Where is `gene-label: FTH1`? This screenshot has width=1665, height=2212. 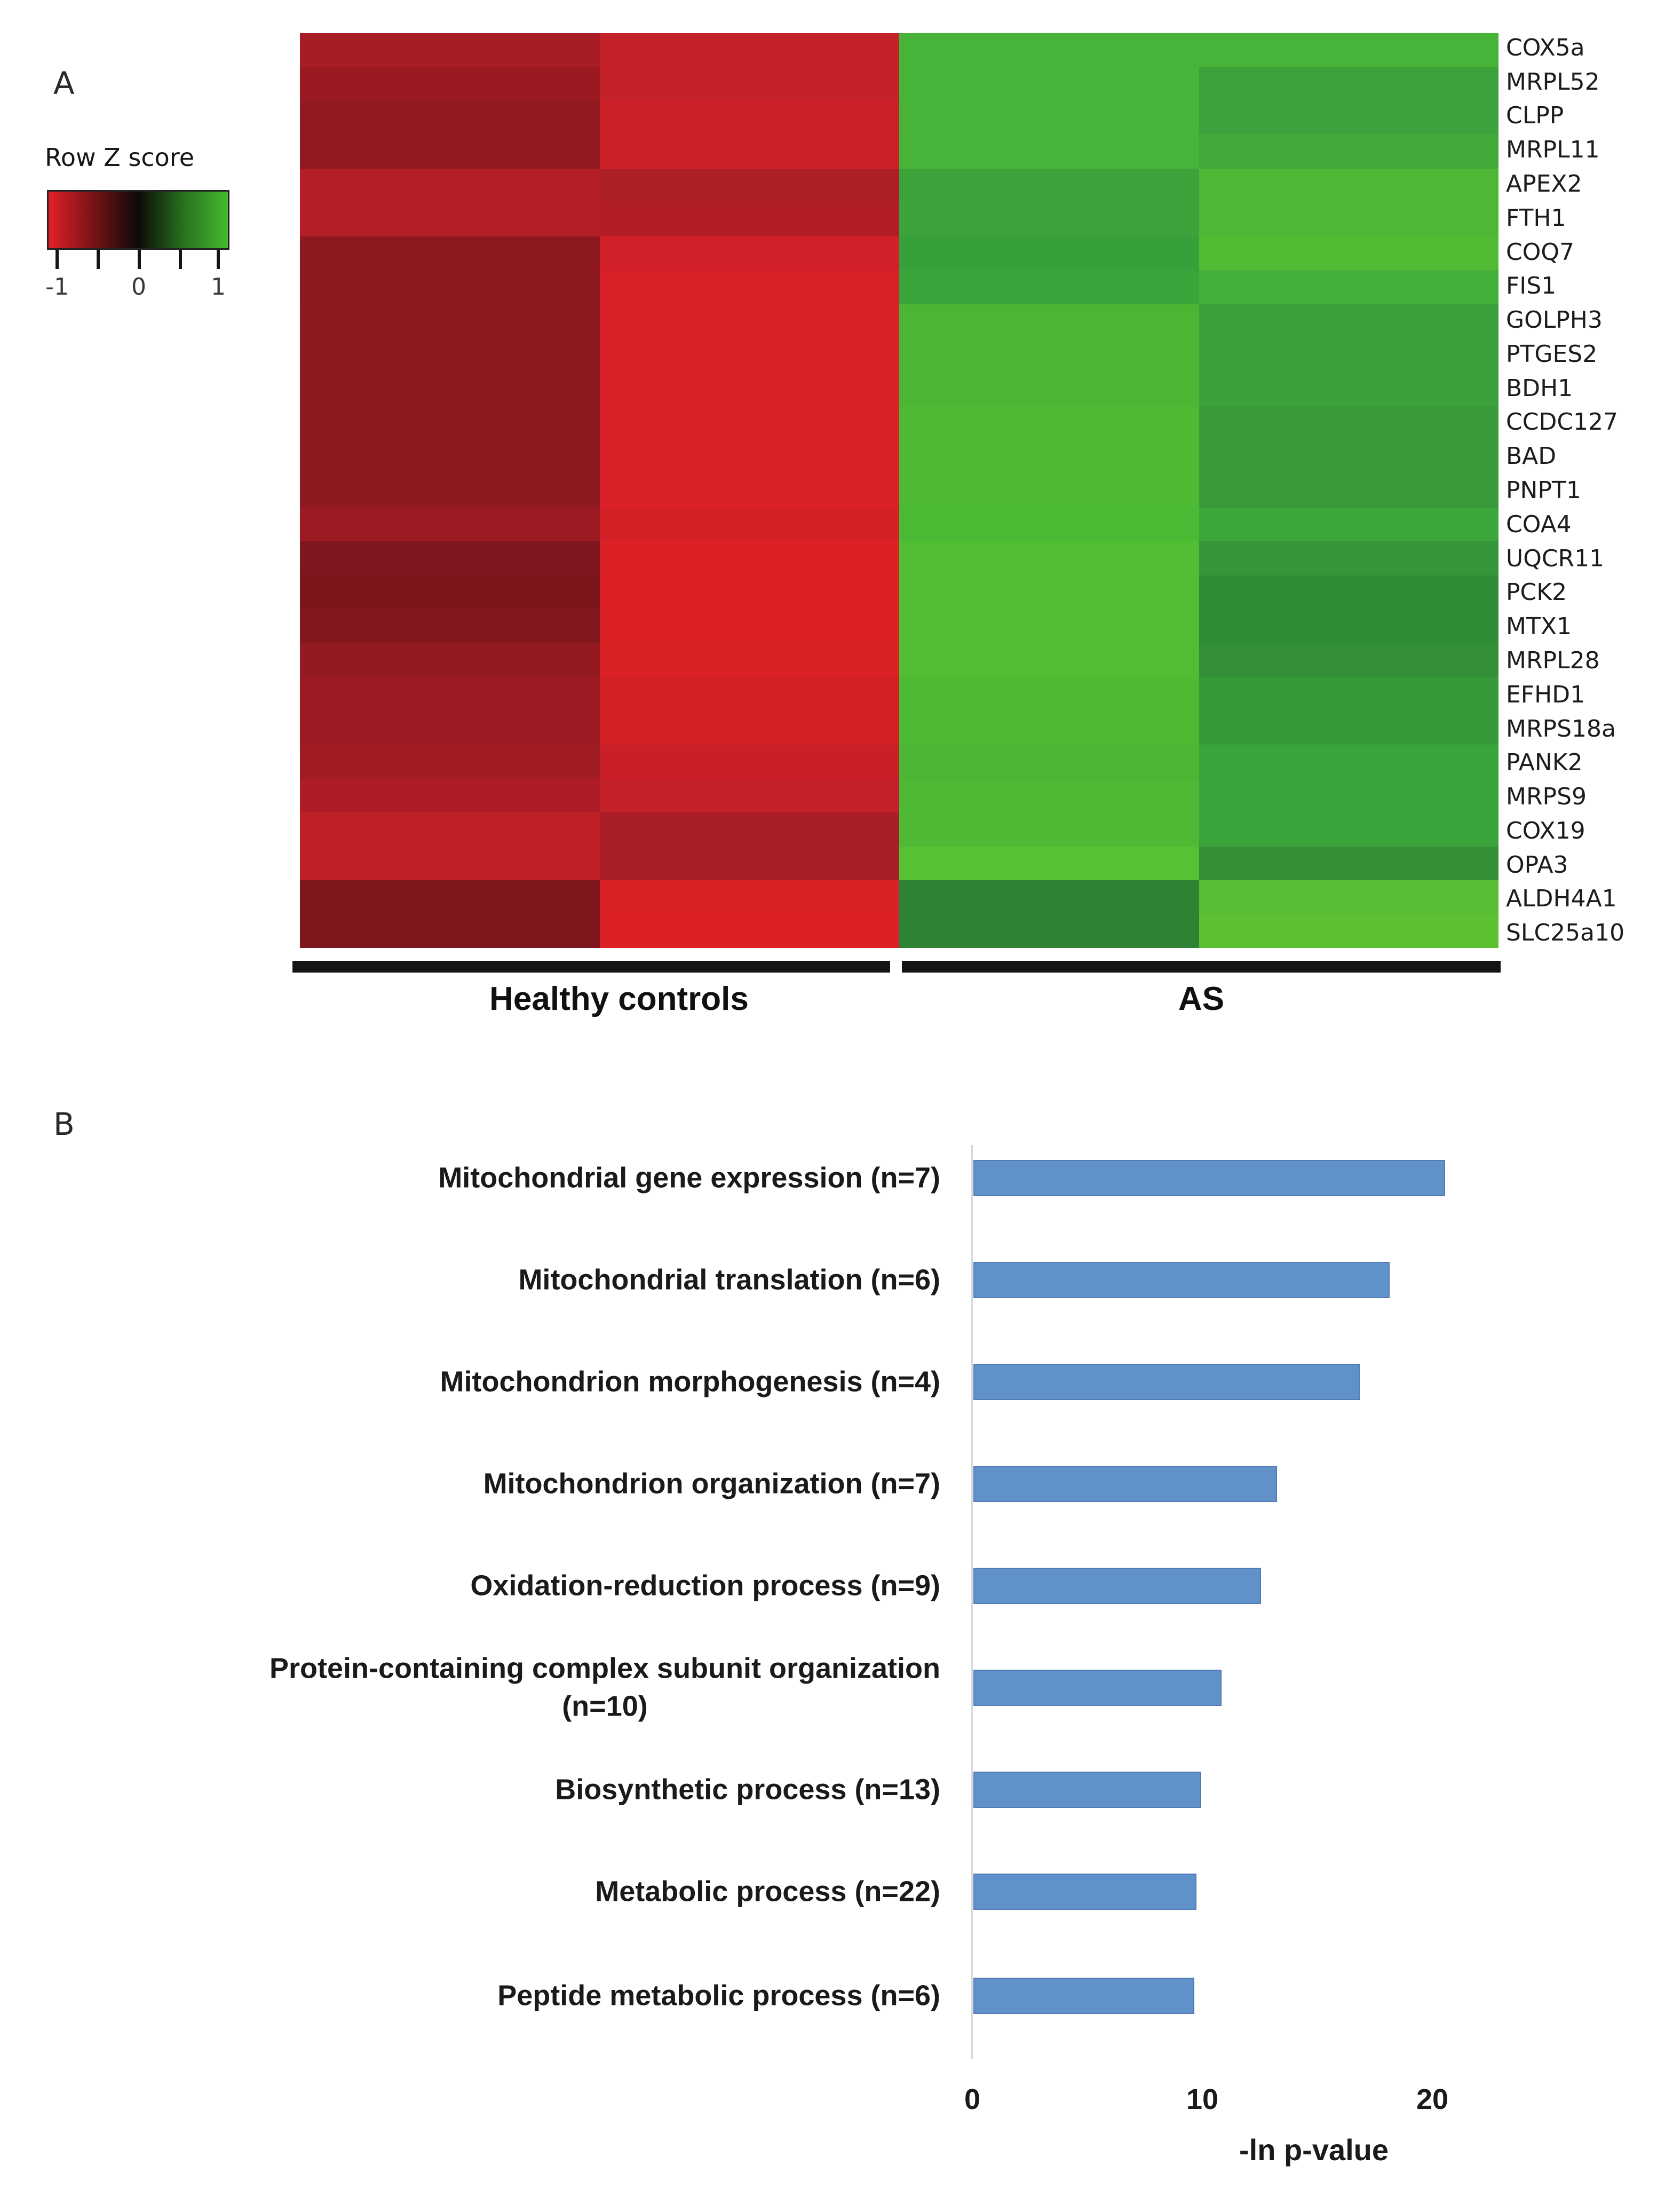 gene-label: FTH1 is located at coordinates (1536, 218).